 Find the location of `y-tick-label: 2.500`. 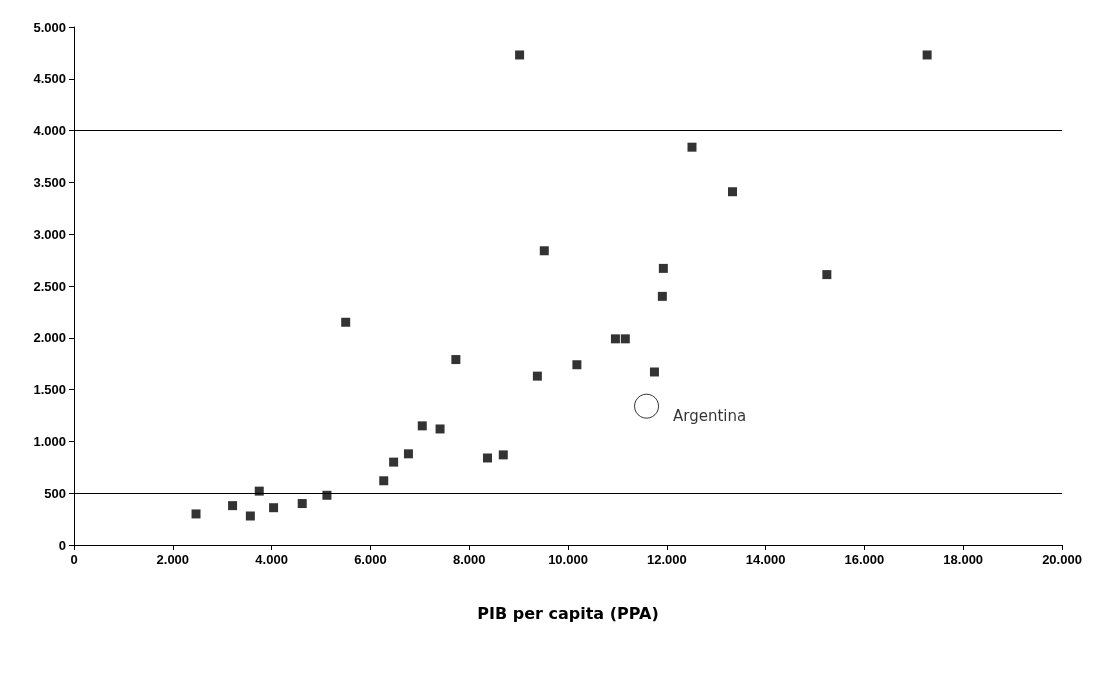

y-tick-label: 2.500 is located at coordinates (49, 286).